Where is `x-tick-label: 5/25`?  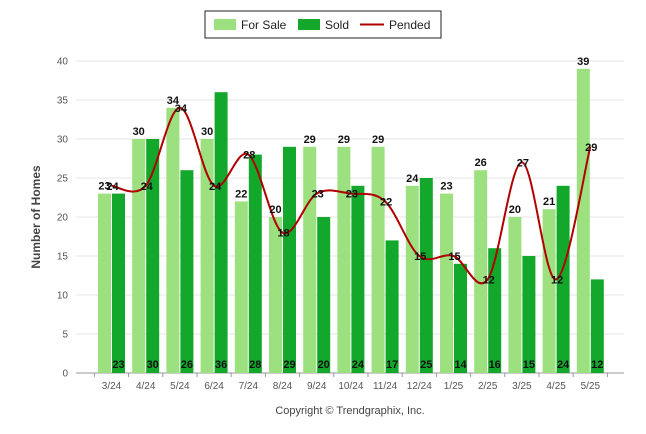 x-tick-label: 5/25 is located at coordinates (591, 386).